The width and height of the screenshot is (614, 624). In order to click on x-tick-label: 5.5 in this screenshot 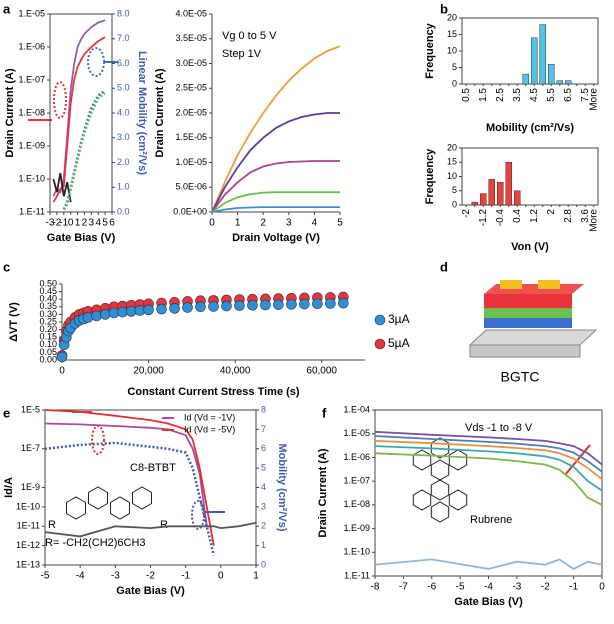, I will do `click(551, 95)`.